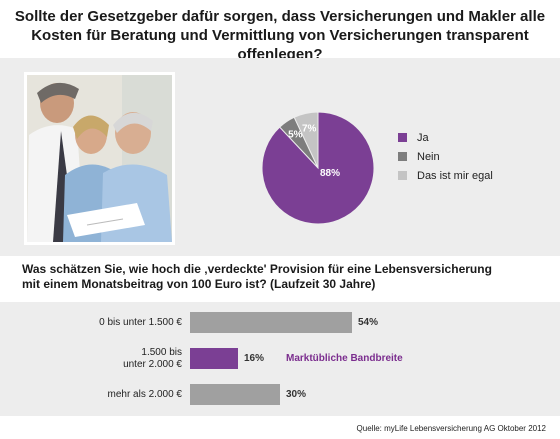  I want to click on pie-slice-ja, so click(318, 168).